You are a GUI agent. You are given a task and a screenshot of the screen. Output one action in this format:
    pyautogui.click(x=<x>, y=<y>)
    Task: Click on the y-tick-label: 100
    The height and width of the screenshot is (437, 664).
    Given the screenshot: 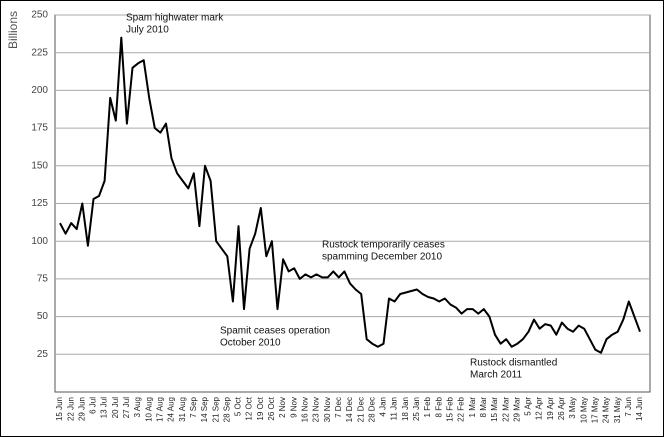 What is the action you would take?
    pyautogui.click(x=39, y=241)
    